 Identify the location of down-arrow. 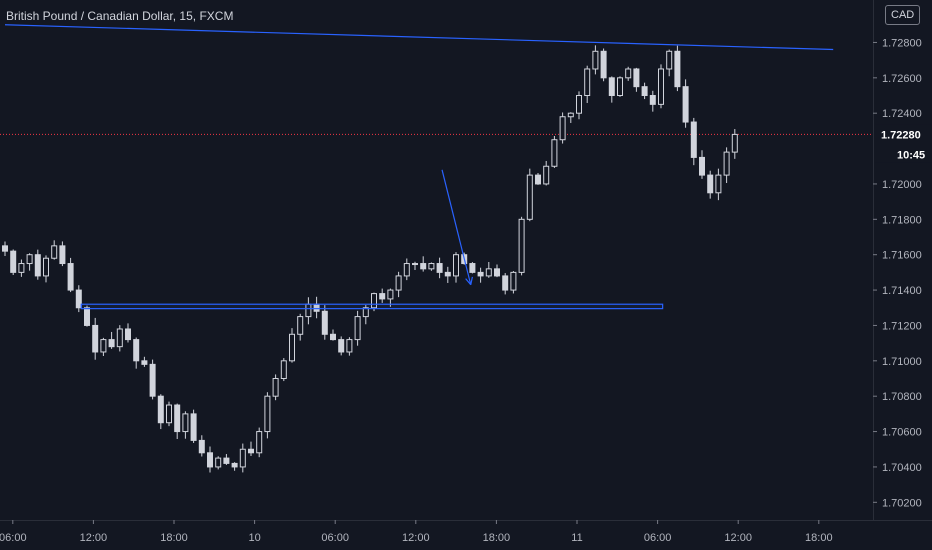
(457, 227).